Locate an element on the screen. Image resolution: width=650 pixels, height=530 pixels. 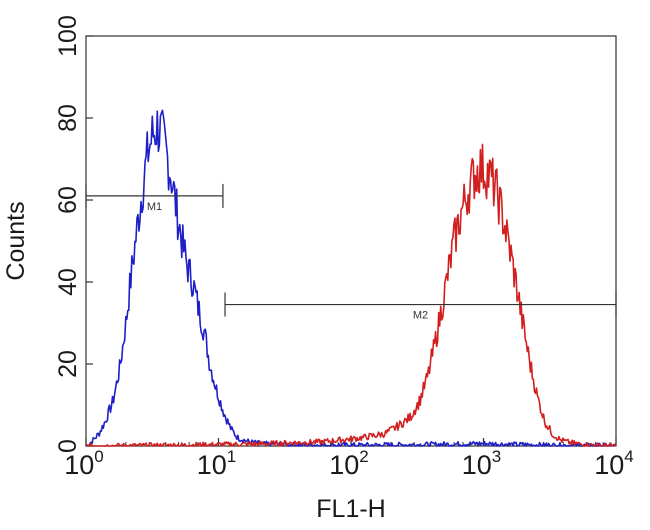
x-tick-exponent: 4 is located at coordinates (628, 456).